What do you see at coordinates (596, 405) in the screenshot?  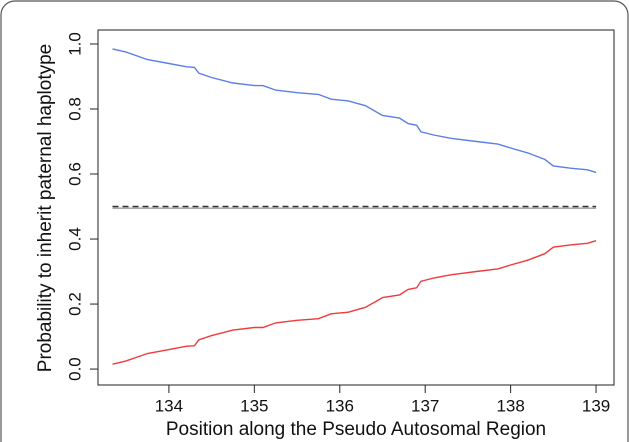 I see `x-tick-label: 139` at bounding box center [596, 405].